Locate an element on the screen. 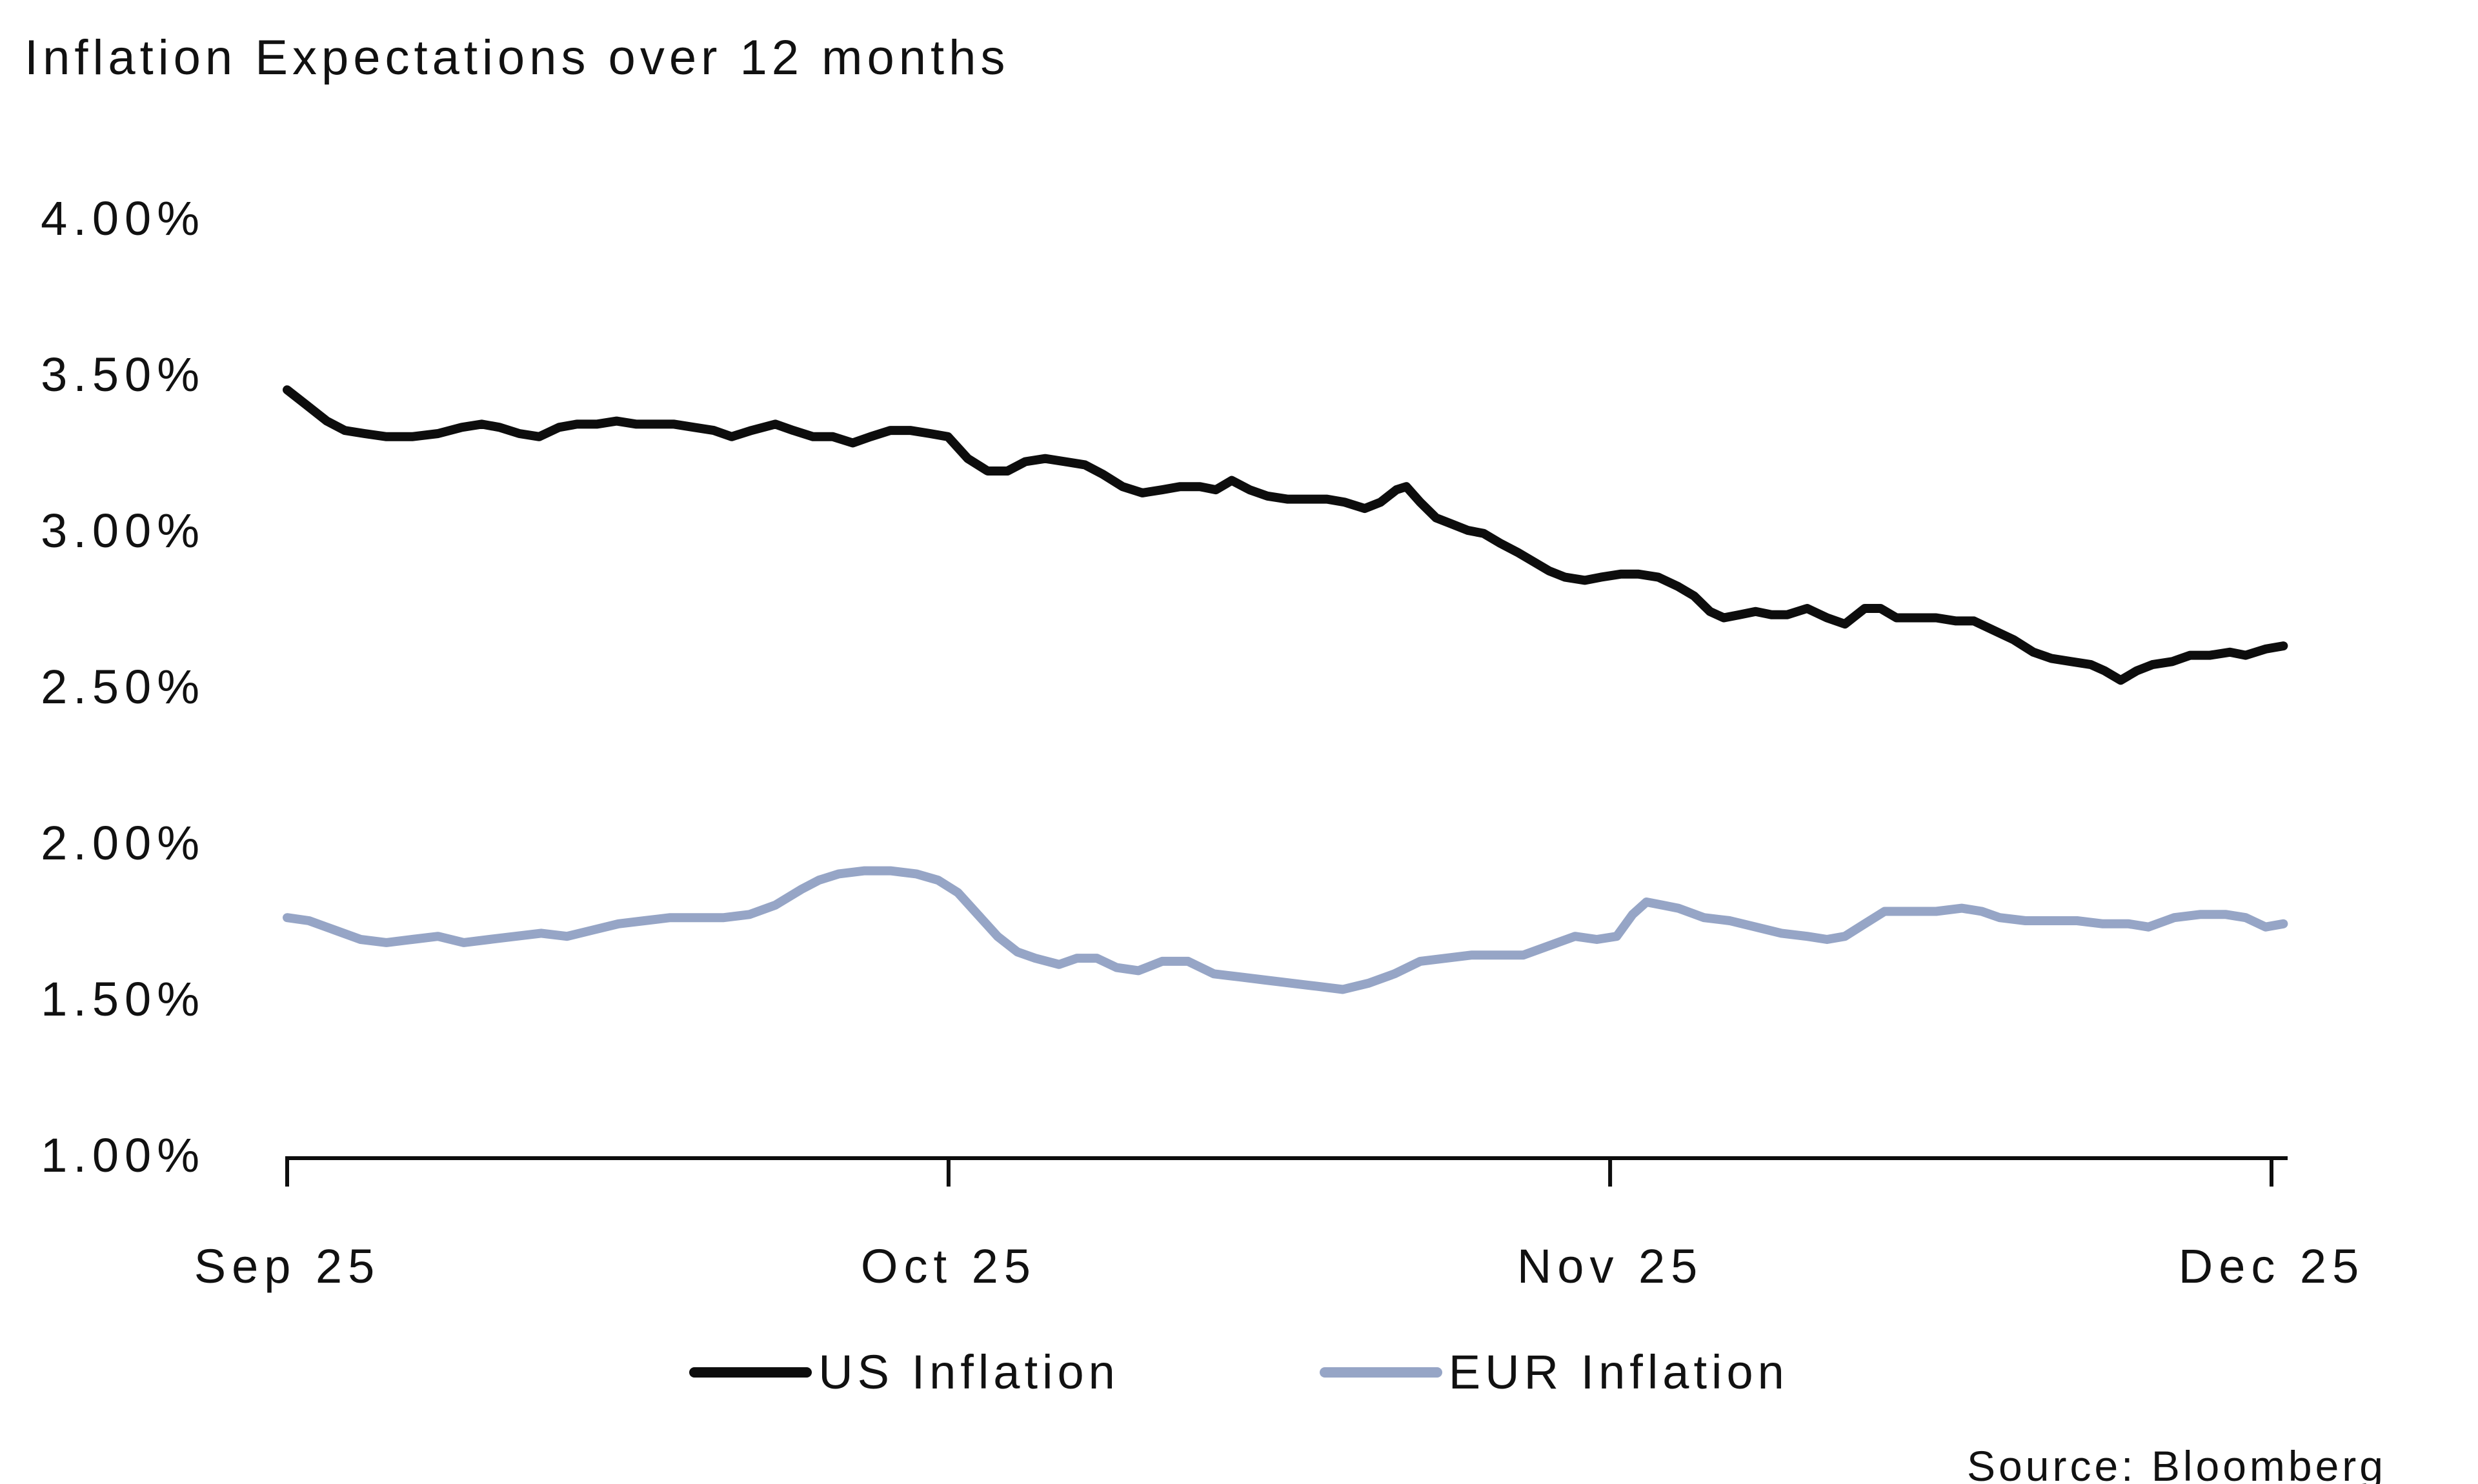  y-axis-tick-label: 3.50% is located at coordinates (123, 374).